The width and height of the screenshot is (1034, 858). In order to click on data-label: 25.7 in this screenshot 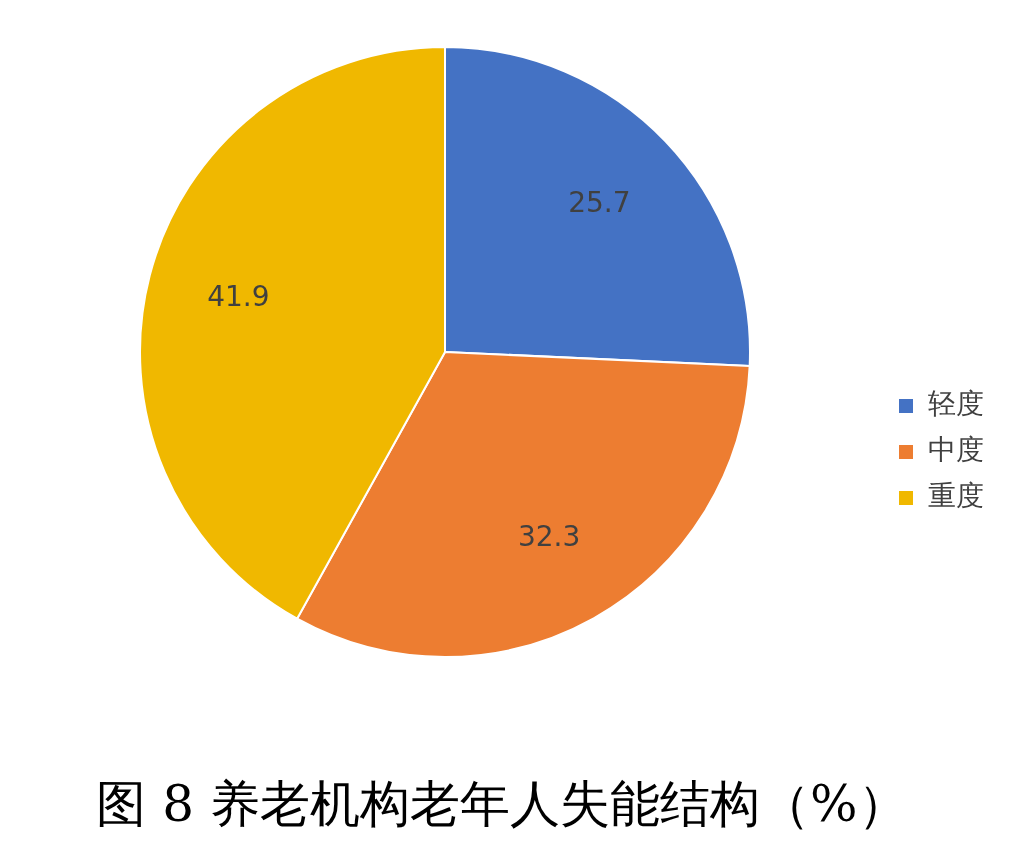, I will do `click(599, 202)`.